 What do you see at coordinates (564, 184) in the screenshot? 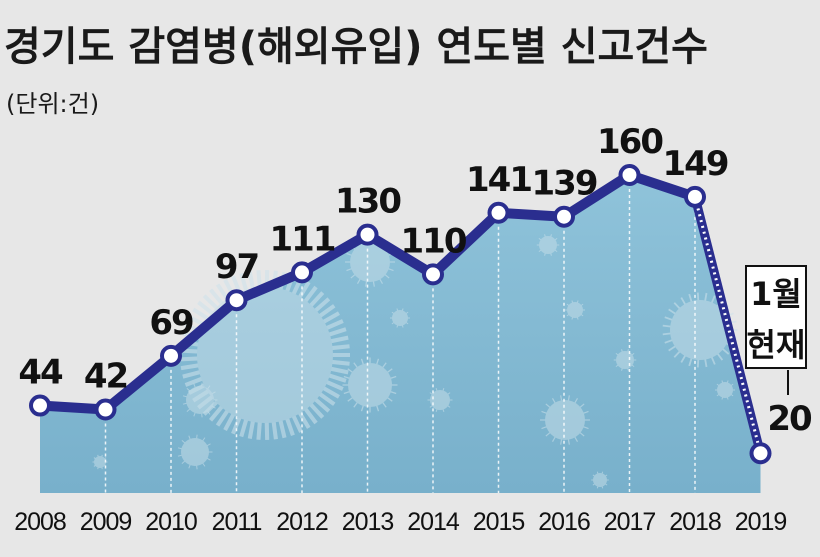
I see `data-label: 139` at bounding box center [564, 184].